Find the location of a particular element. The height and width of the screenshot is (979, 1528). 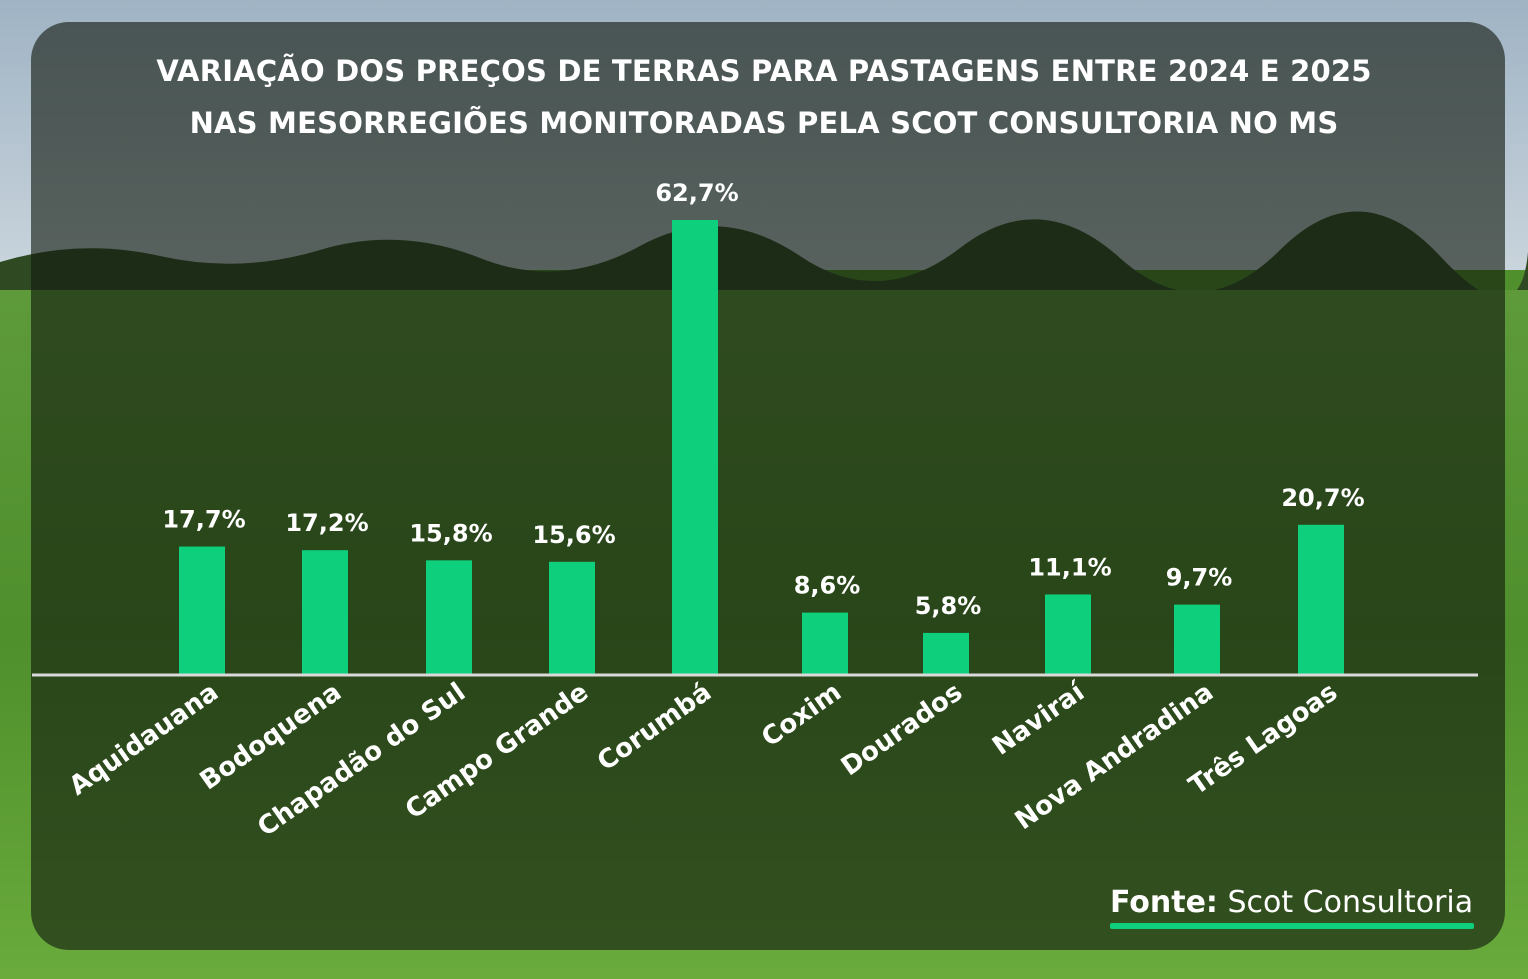

source-label: Fonte: is located at coordinates (1164, 902).